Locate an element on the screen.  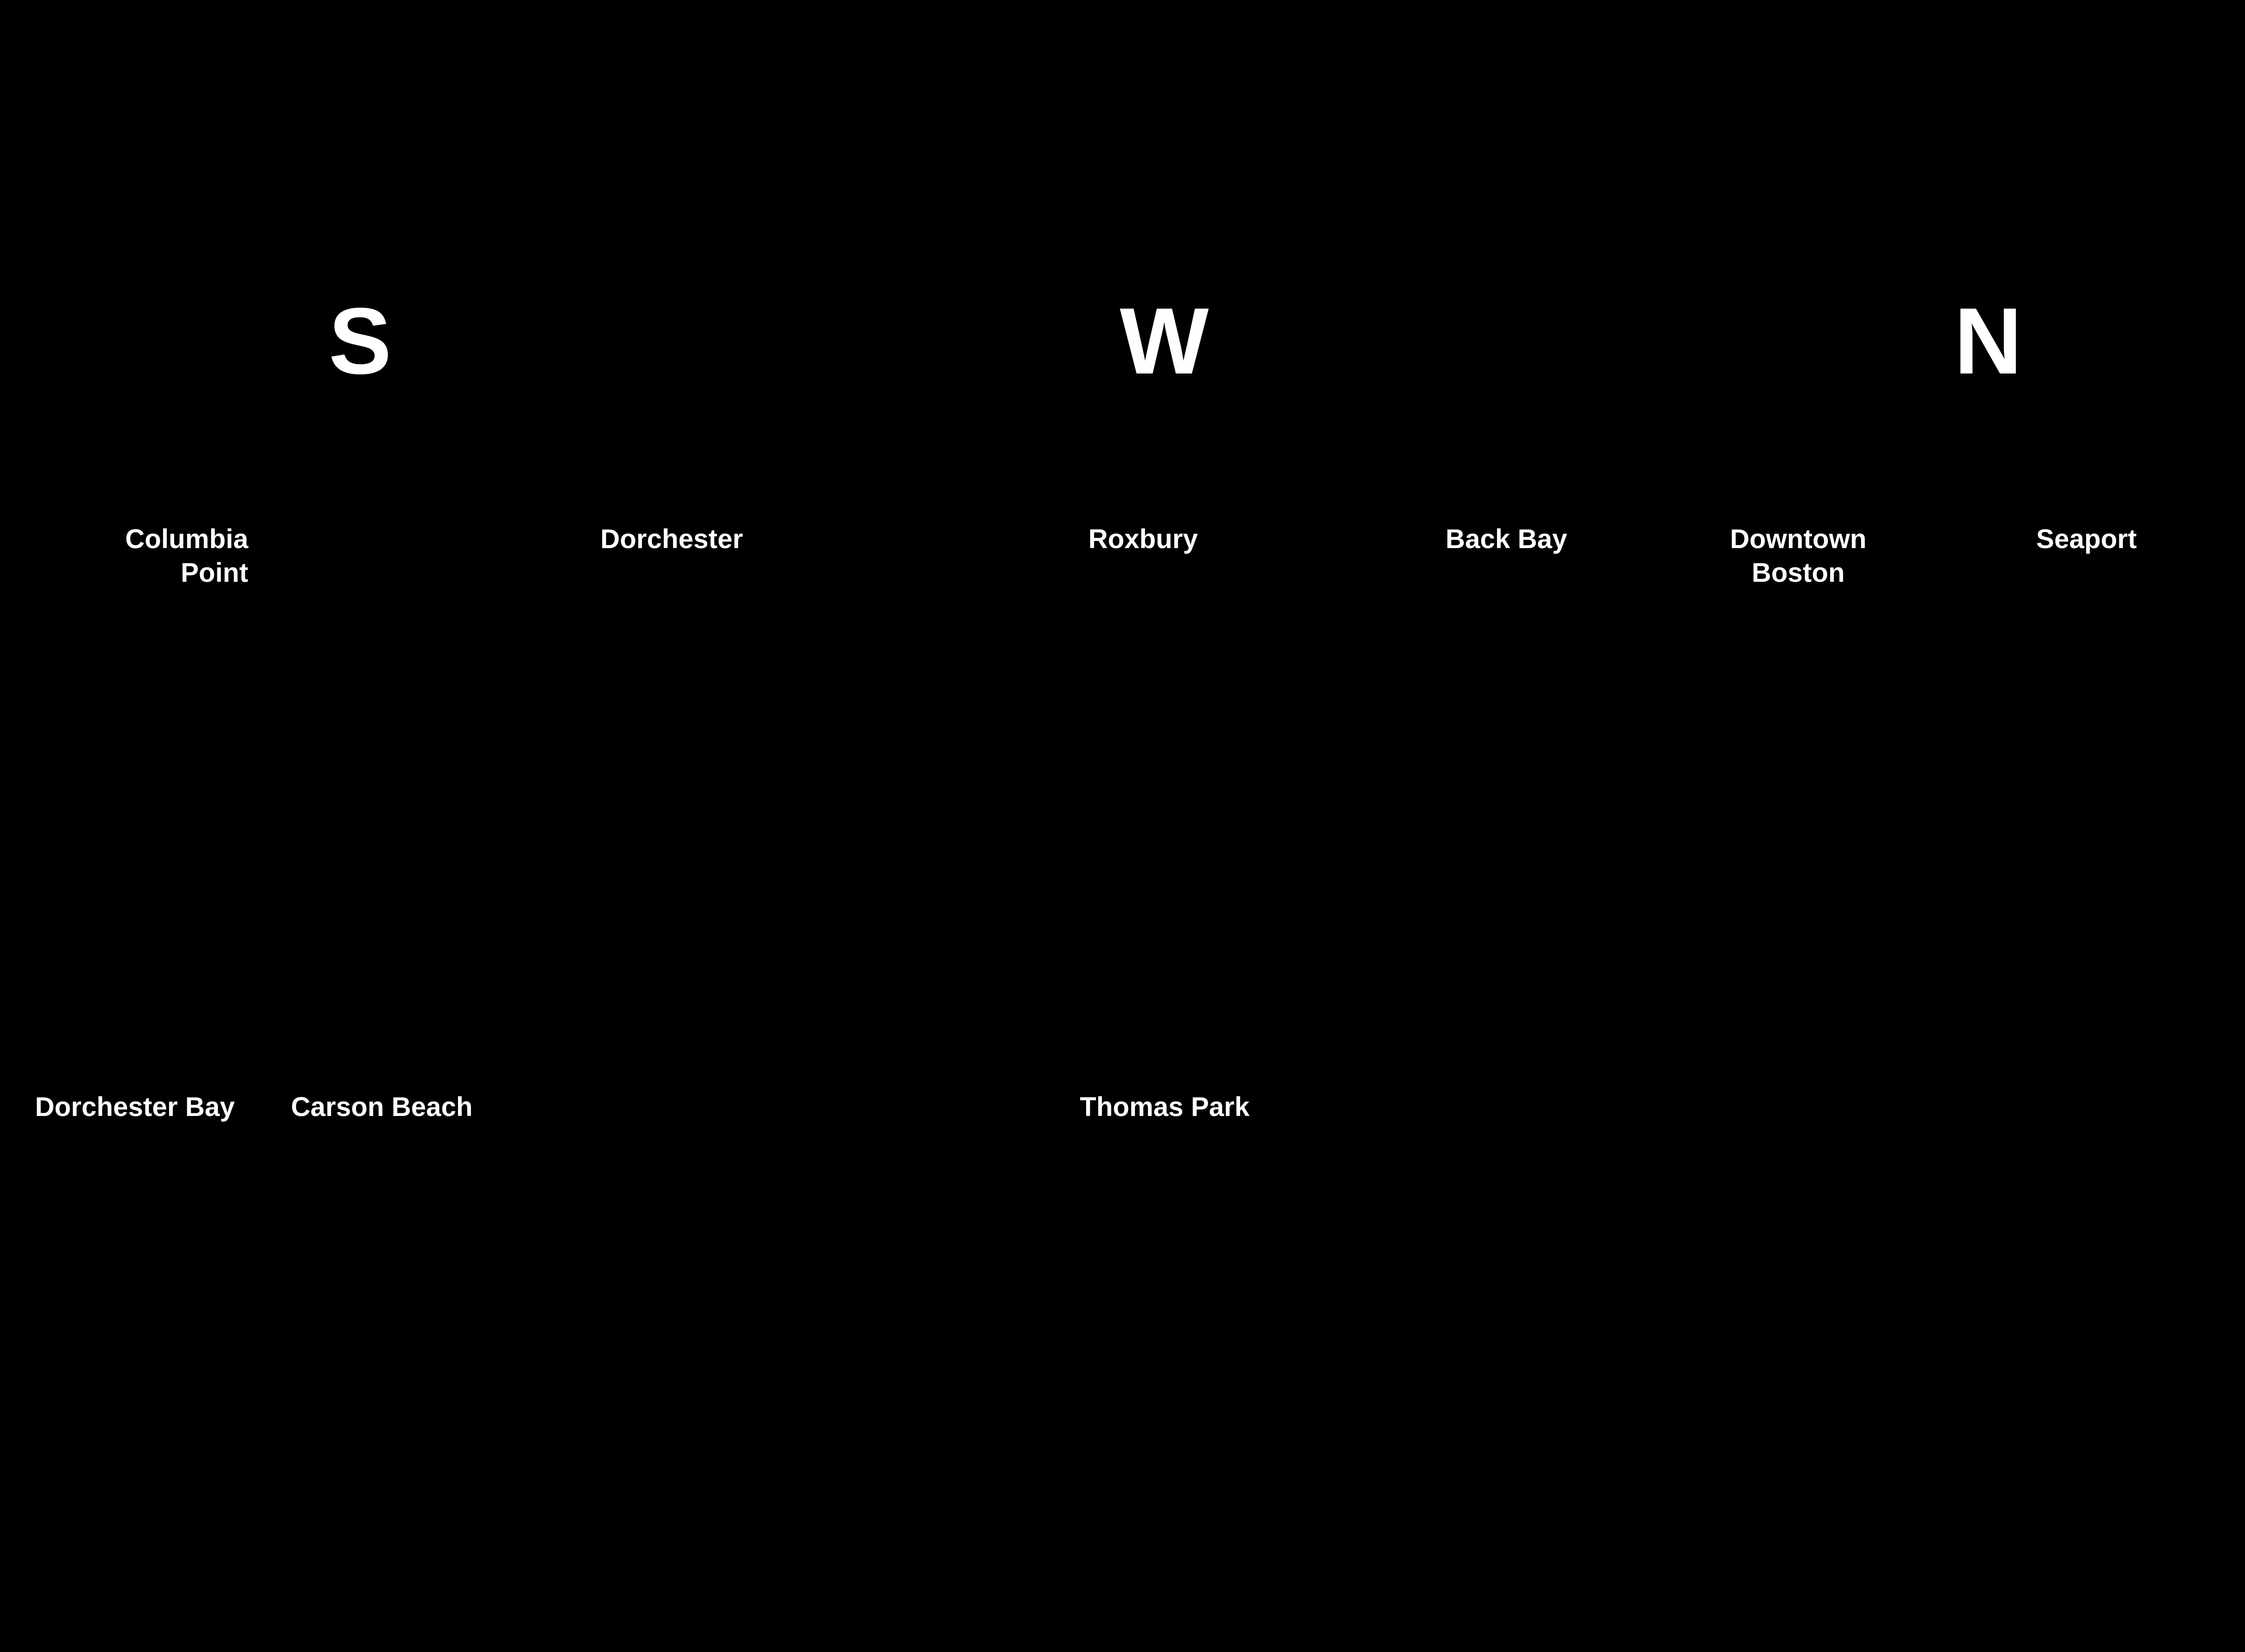
place-label-line: Roxbury is located at coordinates (1143, 539).